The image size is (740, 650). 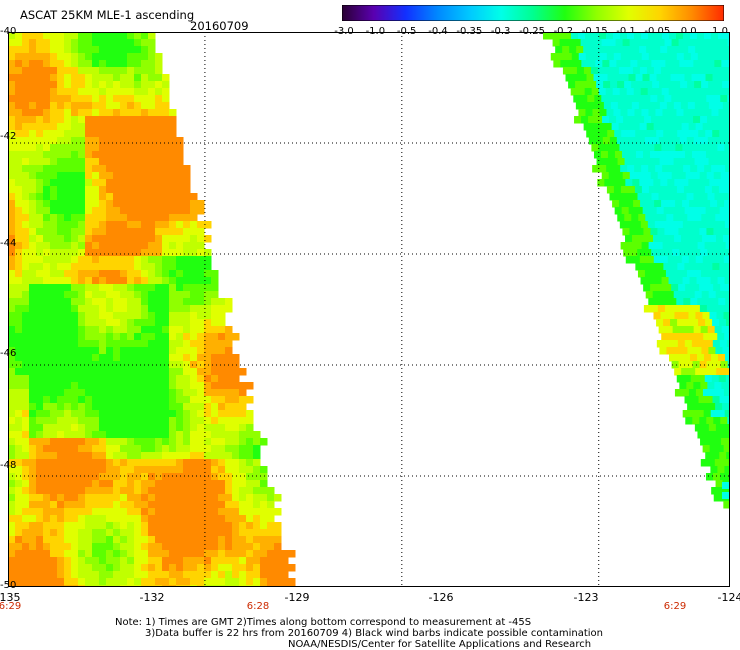 What do you see at coordinates (586, 597) in the screenshot?
I see `longitude-tick-label: -123` at bounding box center [586, 597].